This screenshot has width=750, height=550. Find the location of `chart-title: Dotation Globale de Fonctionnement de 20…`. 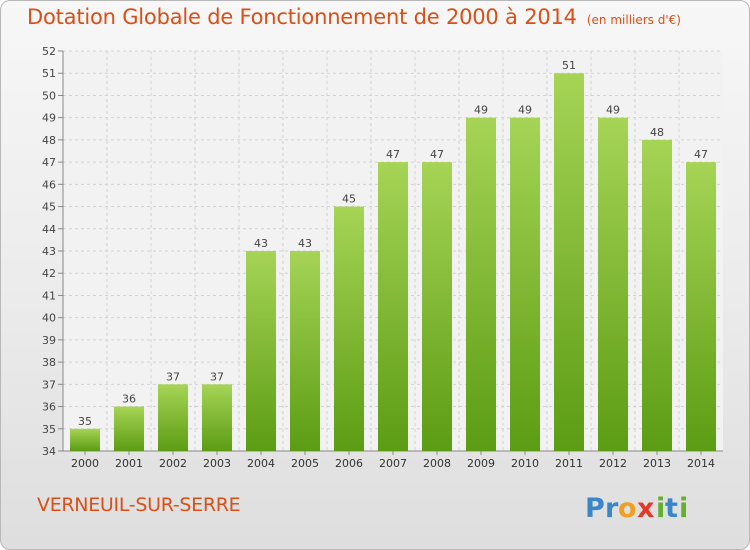

chart-title: Dotation Globale de Fonctionnement de 20… is located at coordinates (354, 17).